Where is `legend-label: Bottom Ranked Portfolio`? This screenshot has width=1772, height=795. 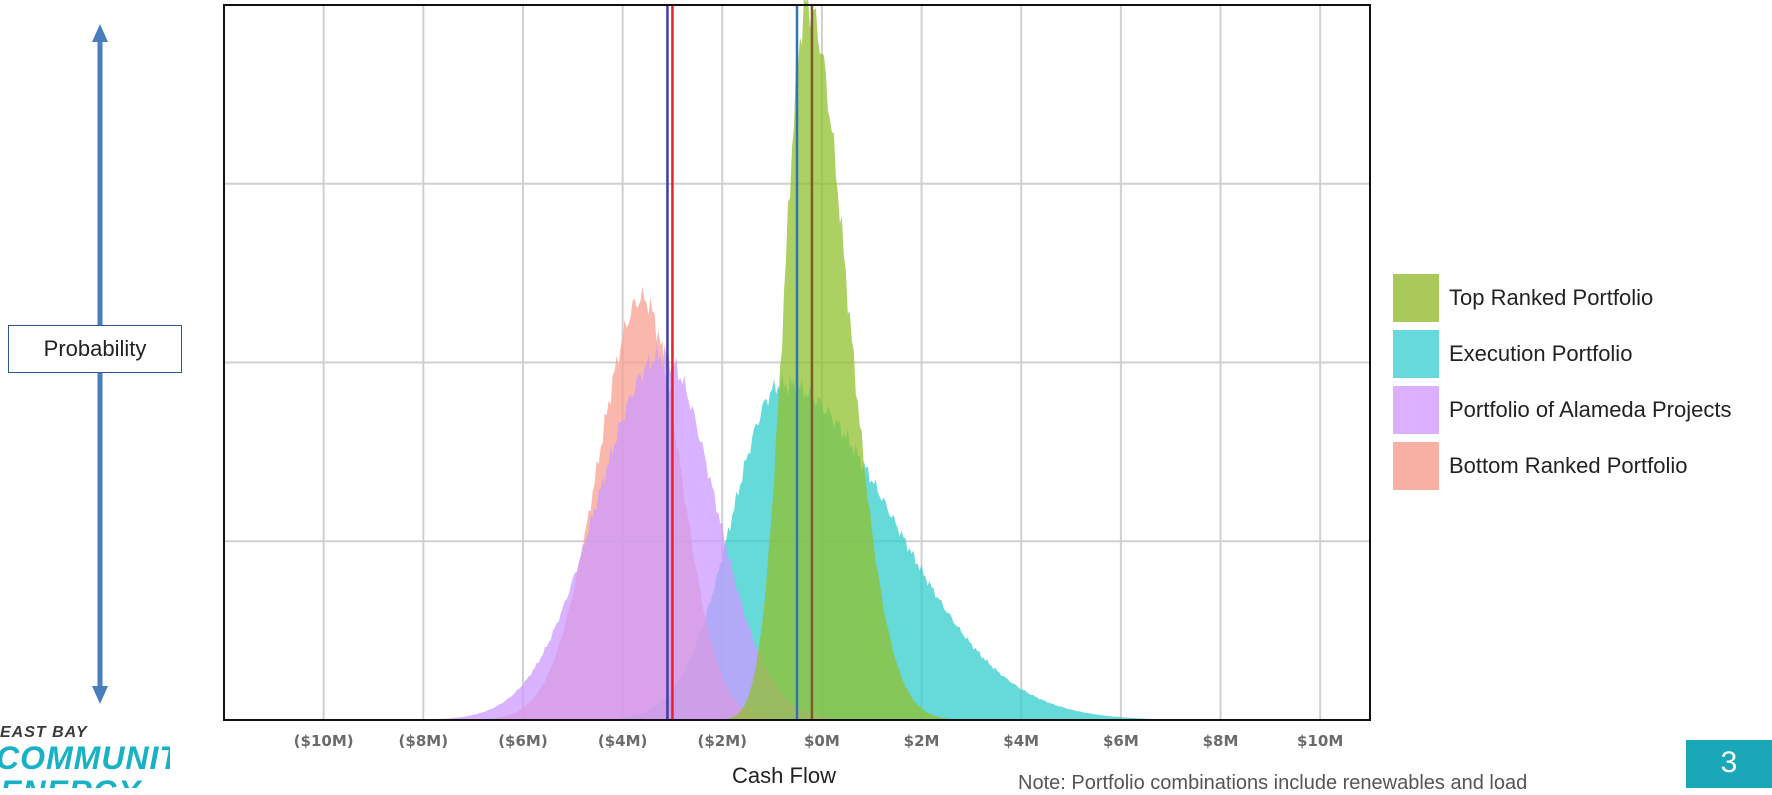
legend-label: Bottom Ranked Portfolio is located at coordinates (1568, 465).